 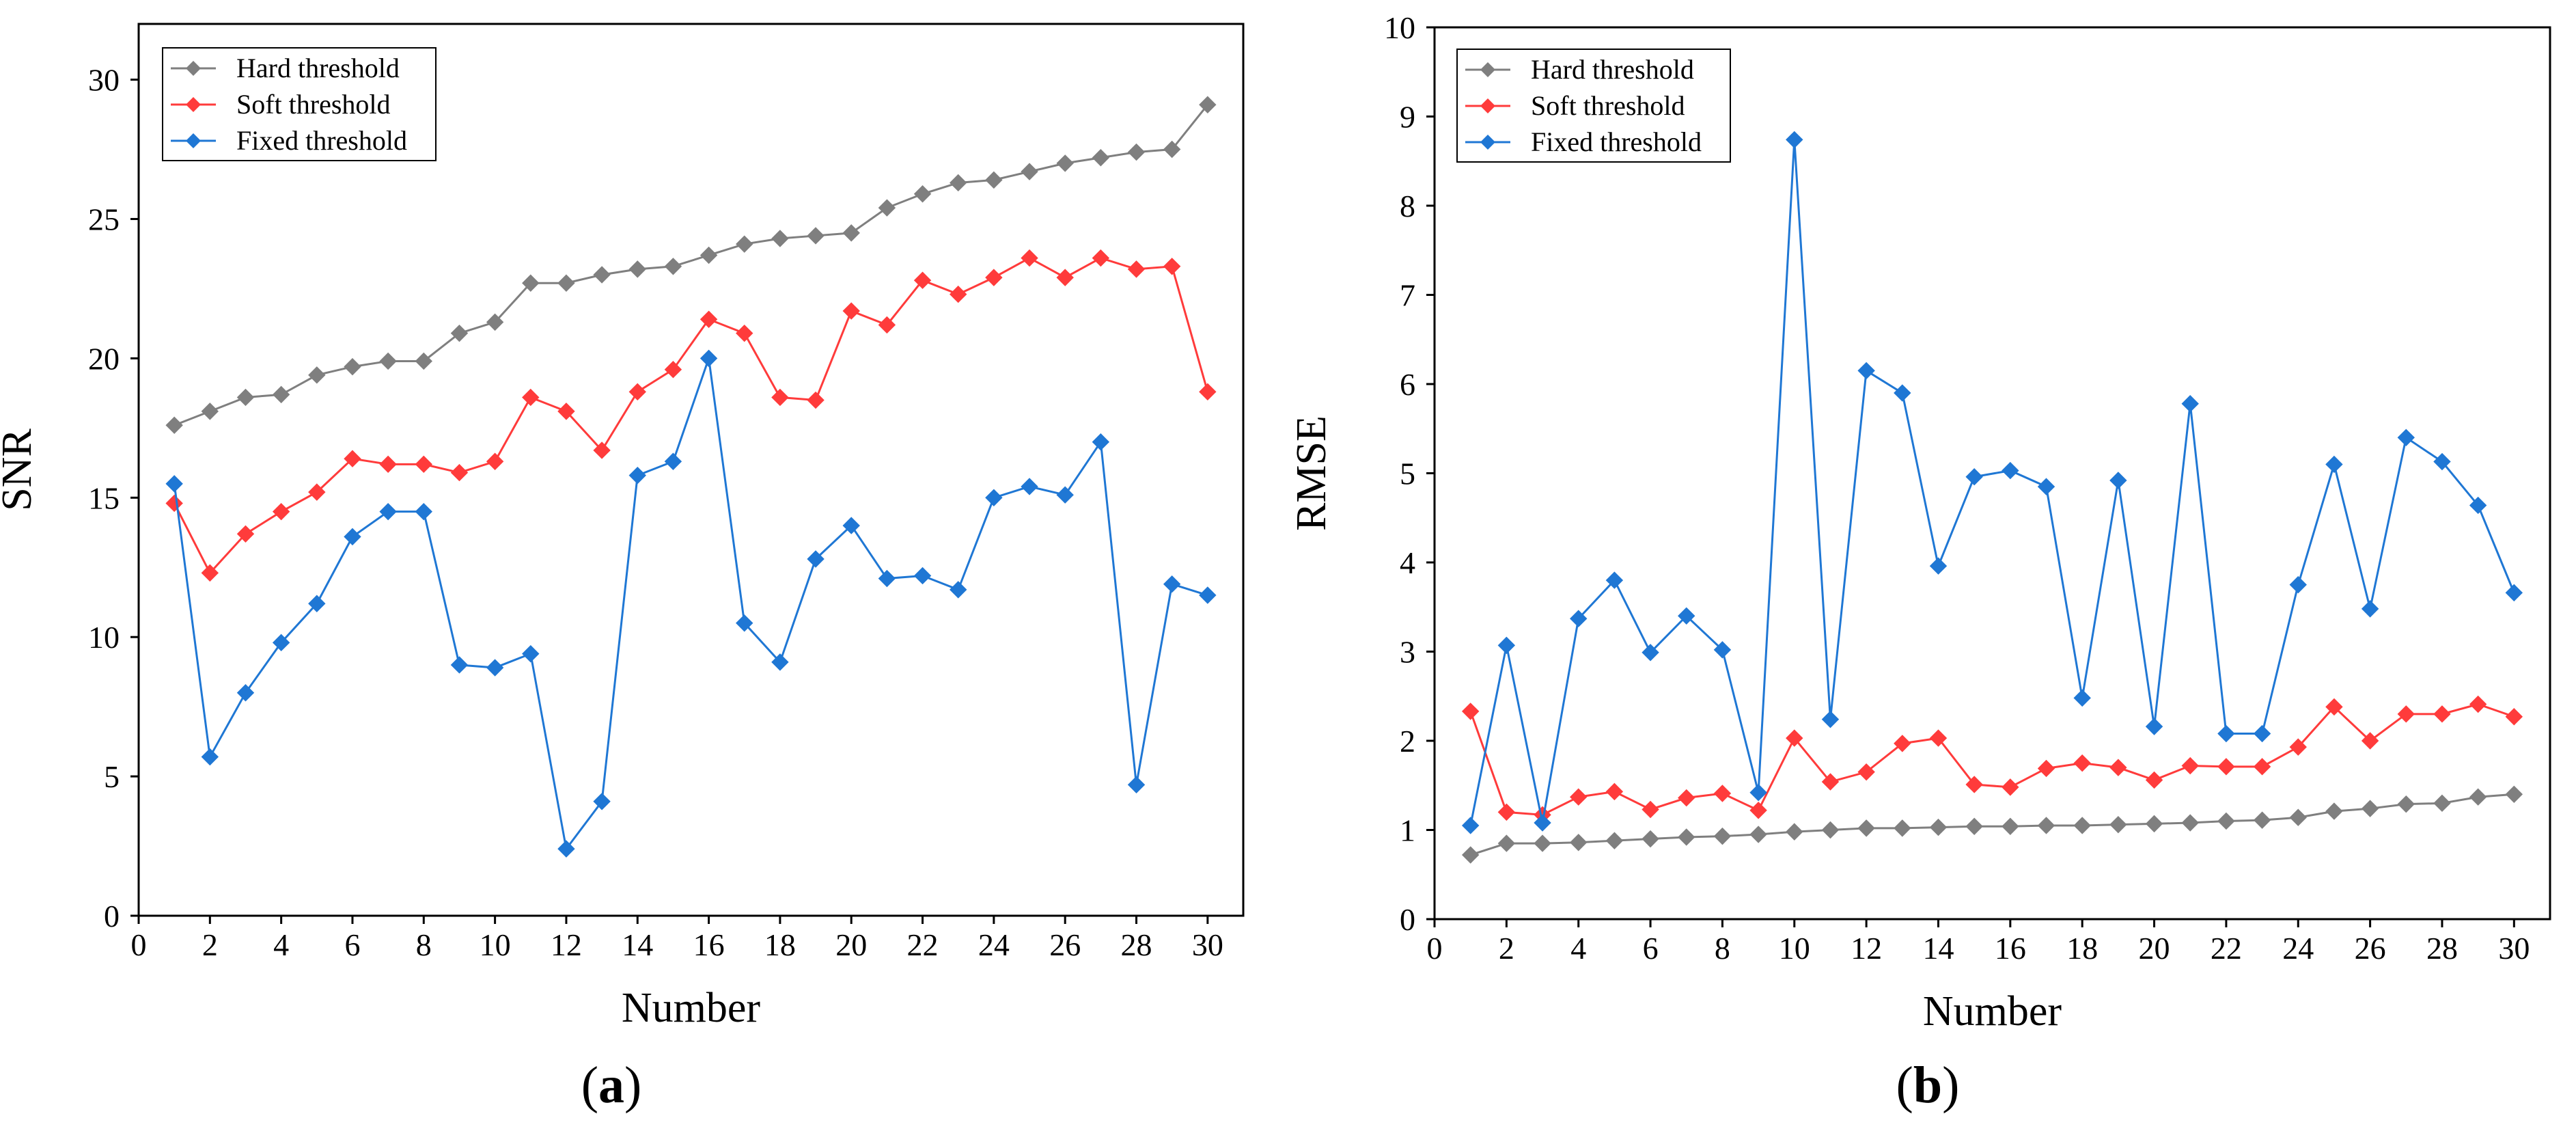 I want to click on y-tick-label: 7, so click(x=1408, y=295).